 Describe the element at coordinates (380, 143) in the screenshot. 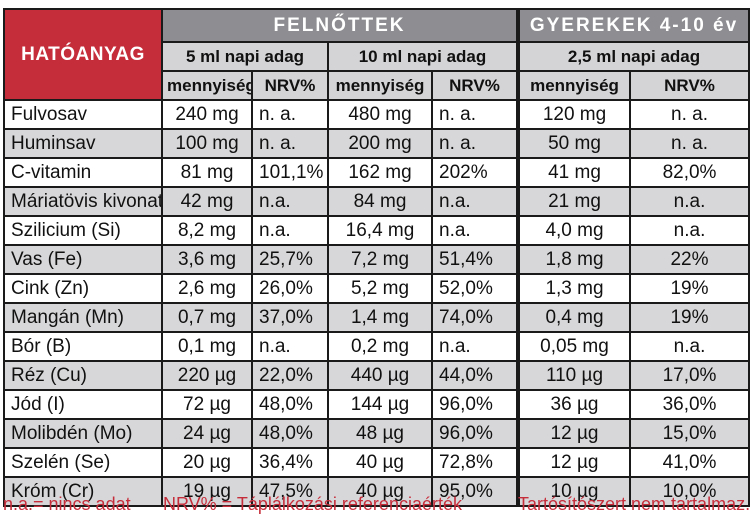

I see `cell-amount-adult-10: 200 mg` at that location.